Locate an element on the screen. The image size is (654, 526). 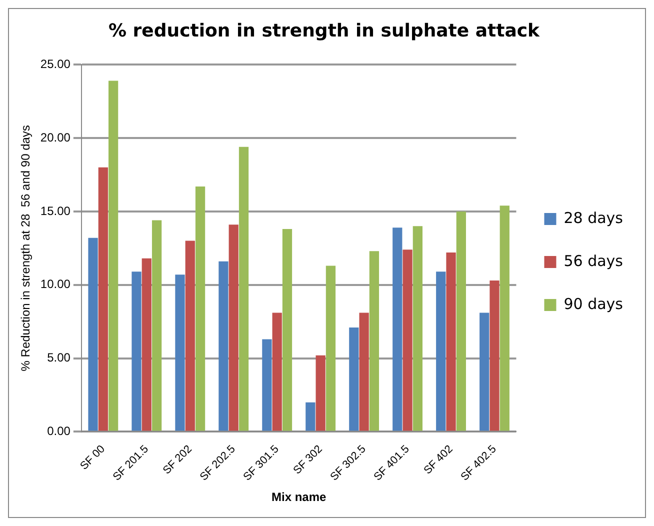
y-axis-title: % Reduction in strength at 28 56 and 90 days is located at coordinates (25, 248).